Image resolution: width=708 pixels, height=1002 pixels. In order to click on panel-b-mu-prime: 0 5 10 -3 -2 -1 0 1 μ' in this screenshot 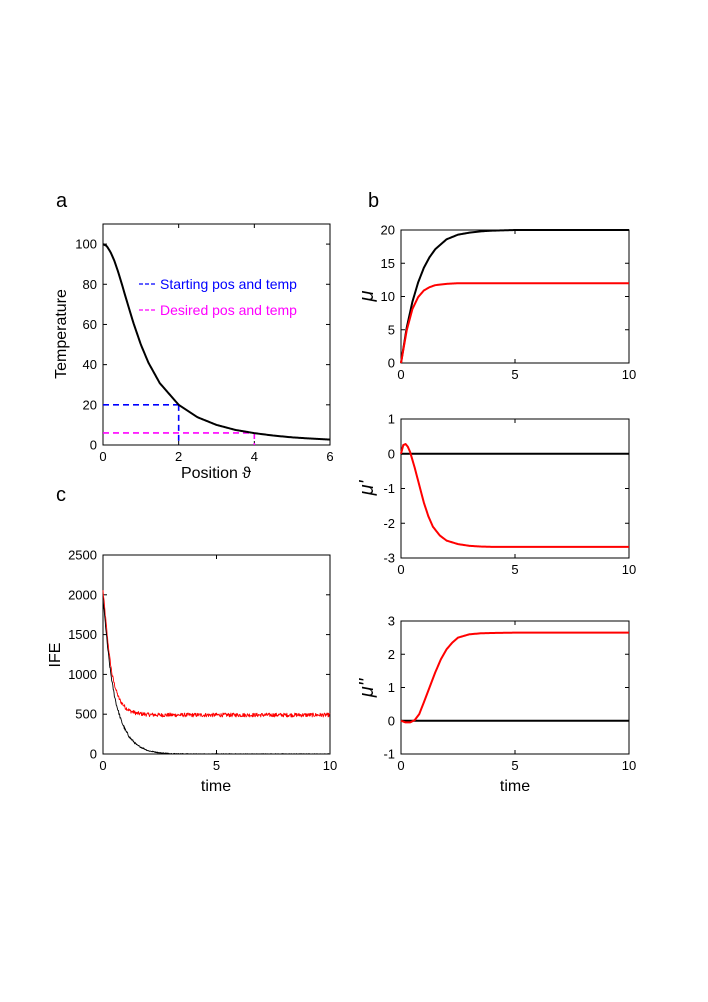, I will do `click(496, 495)`.